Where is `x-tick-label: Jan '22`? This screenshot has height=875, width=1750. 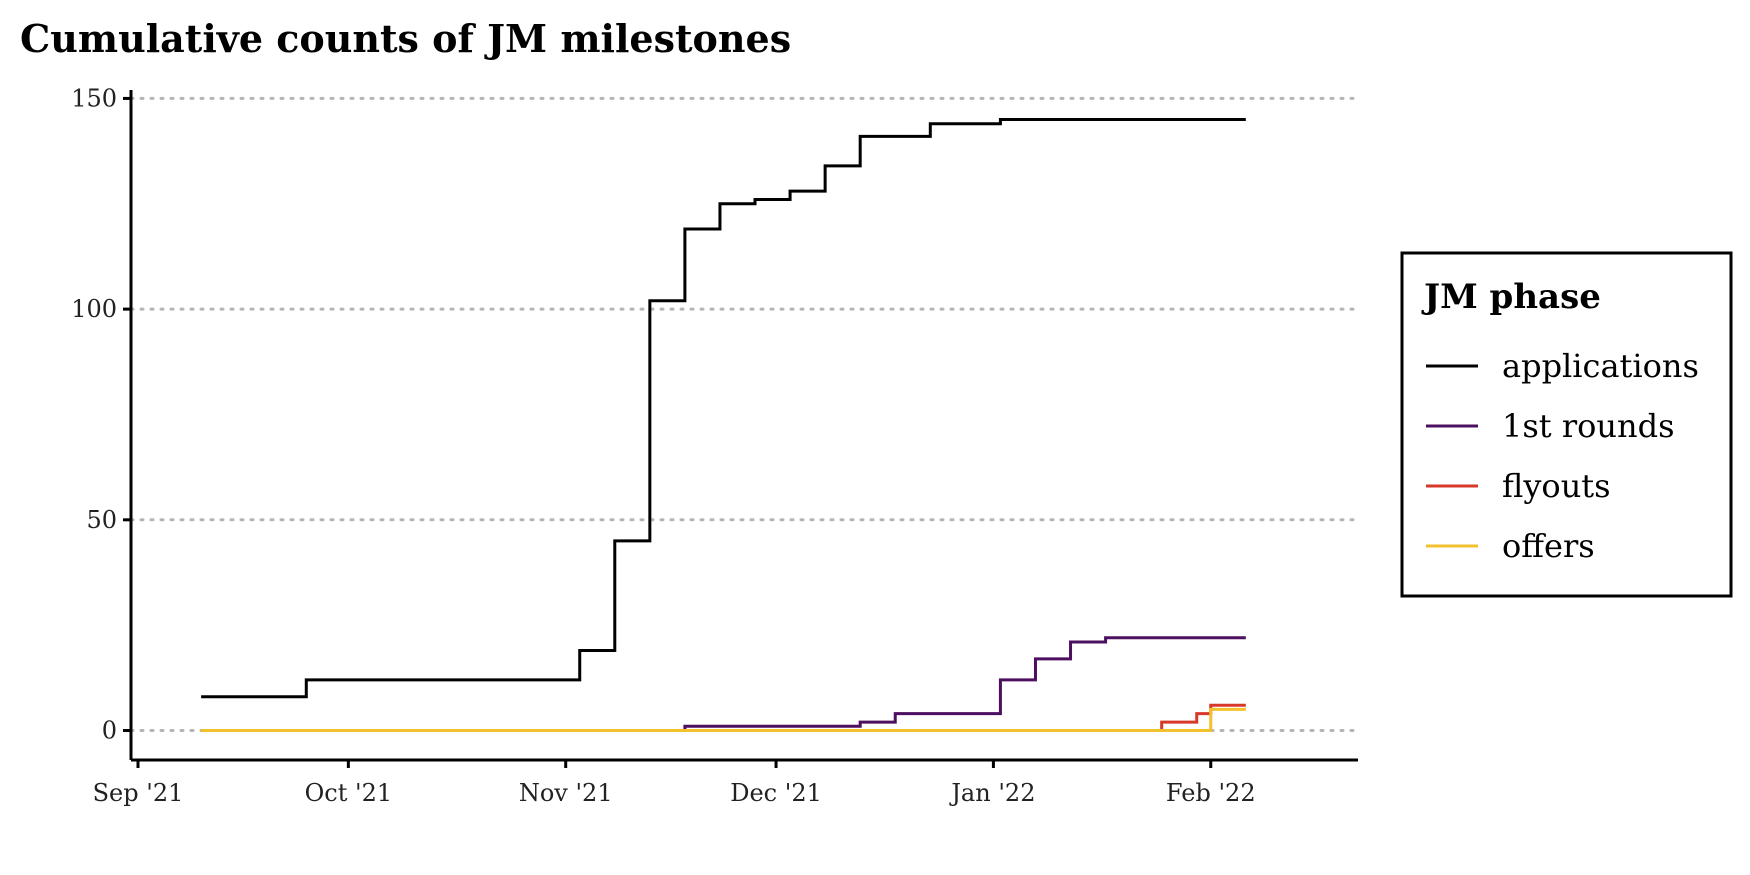
x-tick-label: Jan '22 is located at coordinates (991, 793).